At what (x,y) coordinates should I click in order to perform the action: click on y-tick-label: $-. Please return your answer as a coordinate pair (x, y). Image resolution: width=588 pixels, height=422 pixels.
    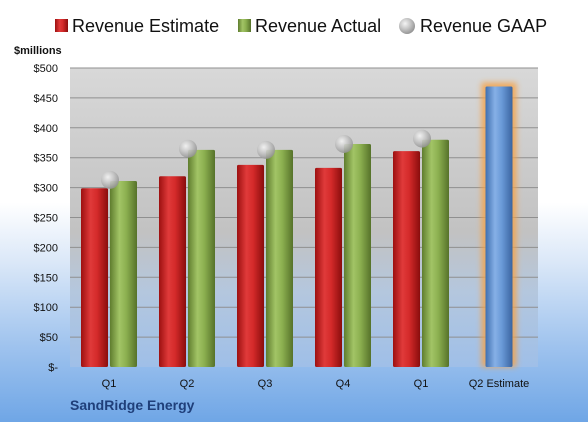
    Looking at the image, I should click on (53, 368).